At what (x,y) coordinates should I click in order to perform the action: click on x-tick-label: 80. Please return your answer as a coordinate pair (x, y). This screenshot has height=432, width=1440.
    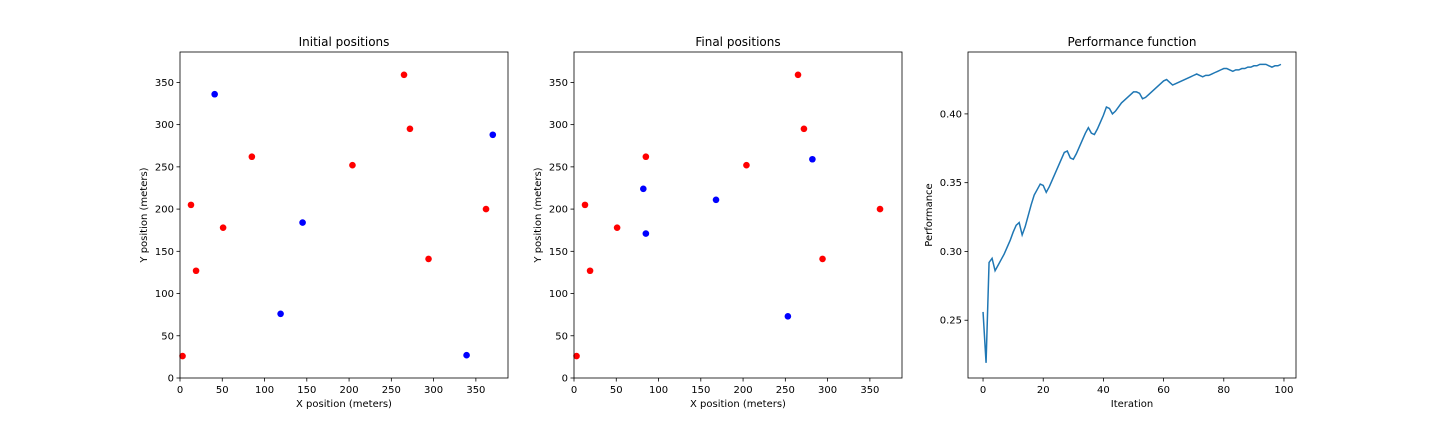
    Looking at the image, I should click on (1223, 390).